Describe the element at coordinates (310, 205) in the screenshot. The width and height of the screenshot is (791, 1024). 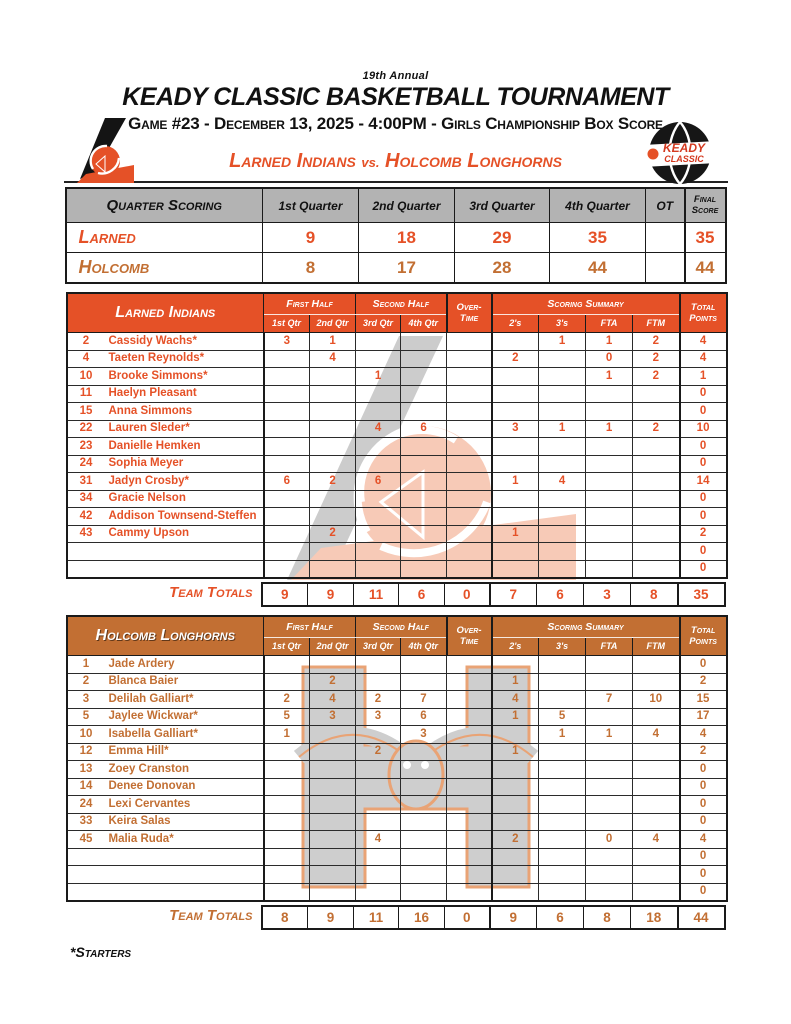
I see `col-1st-quarter: 1st Quarter` at that location.